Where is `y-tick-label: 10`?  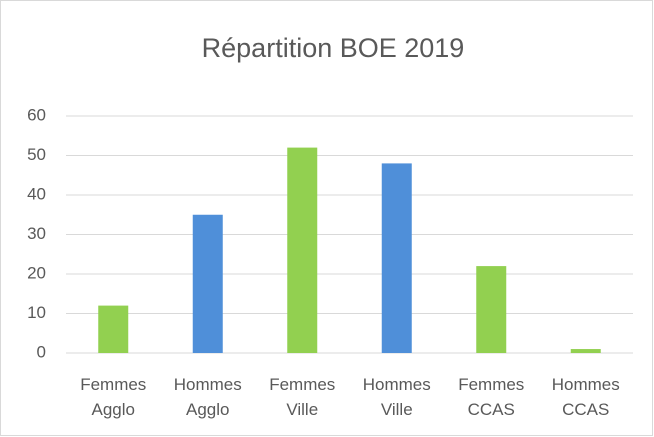
y-tick-label: 10 is located at coordinates (36, 312).